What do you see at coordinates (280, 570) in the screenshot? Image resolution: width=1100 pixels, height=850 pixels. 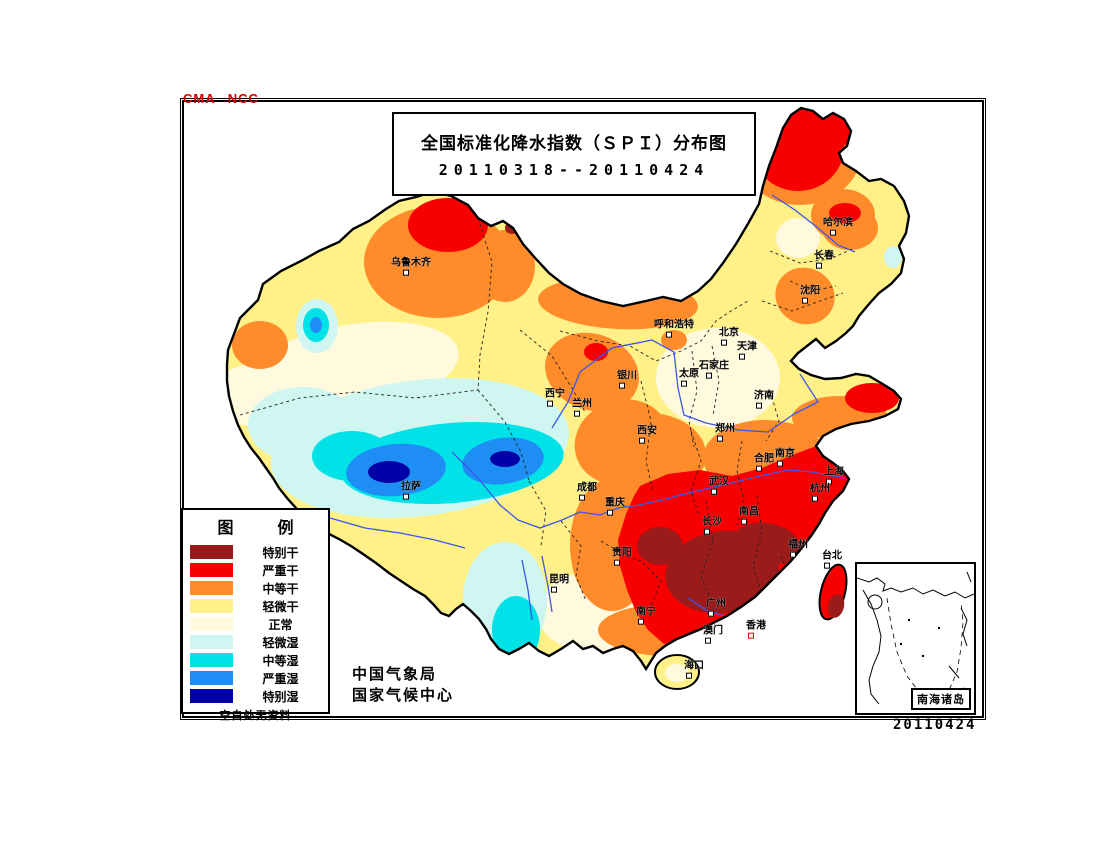 I see `legend-label: 严重干` at bounding box center [280, 570].